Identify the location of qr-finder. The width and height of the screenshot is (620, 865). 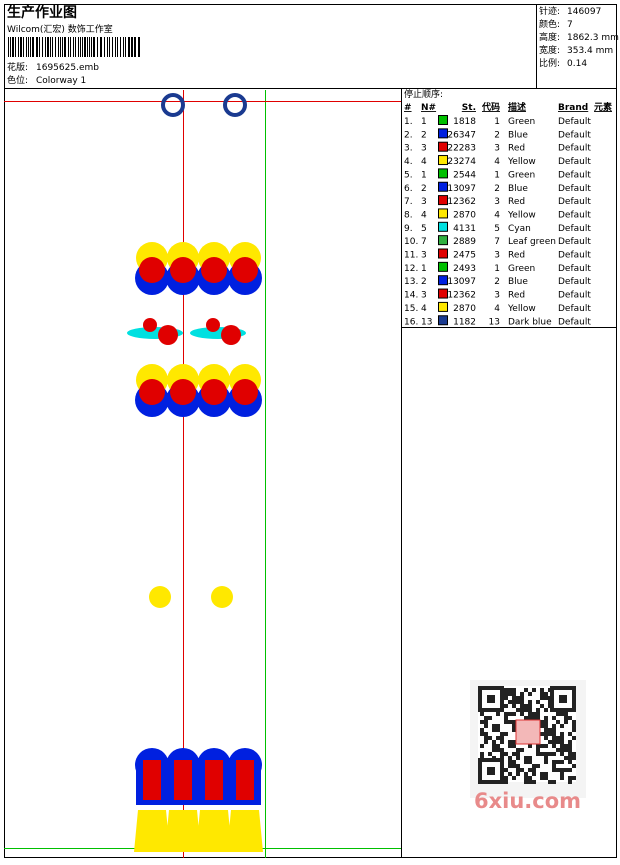
(491, 771).